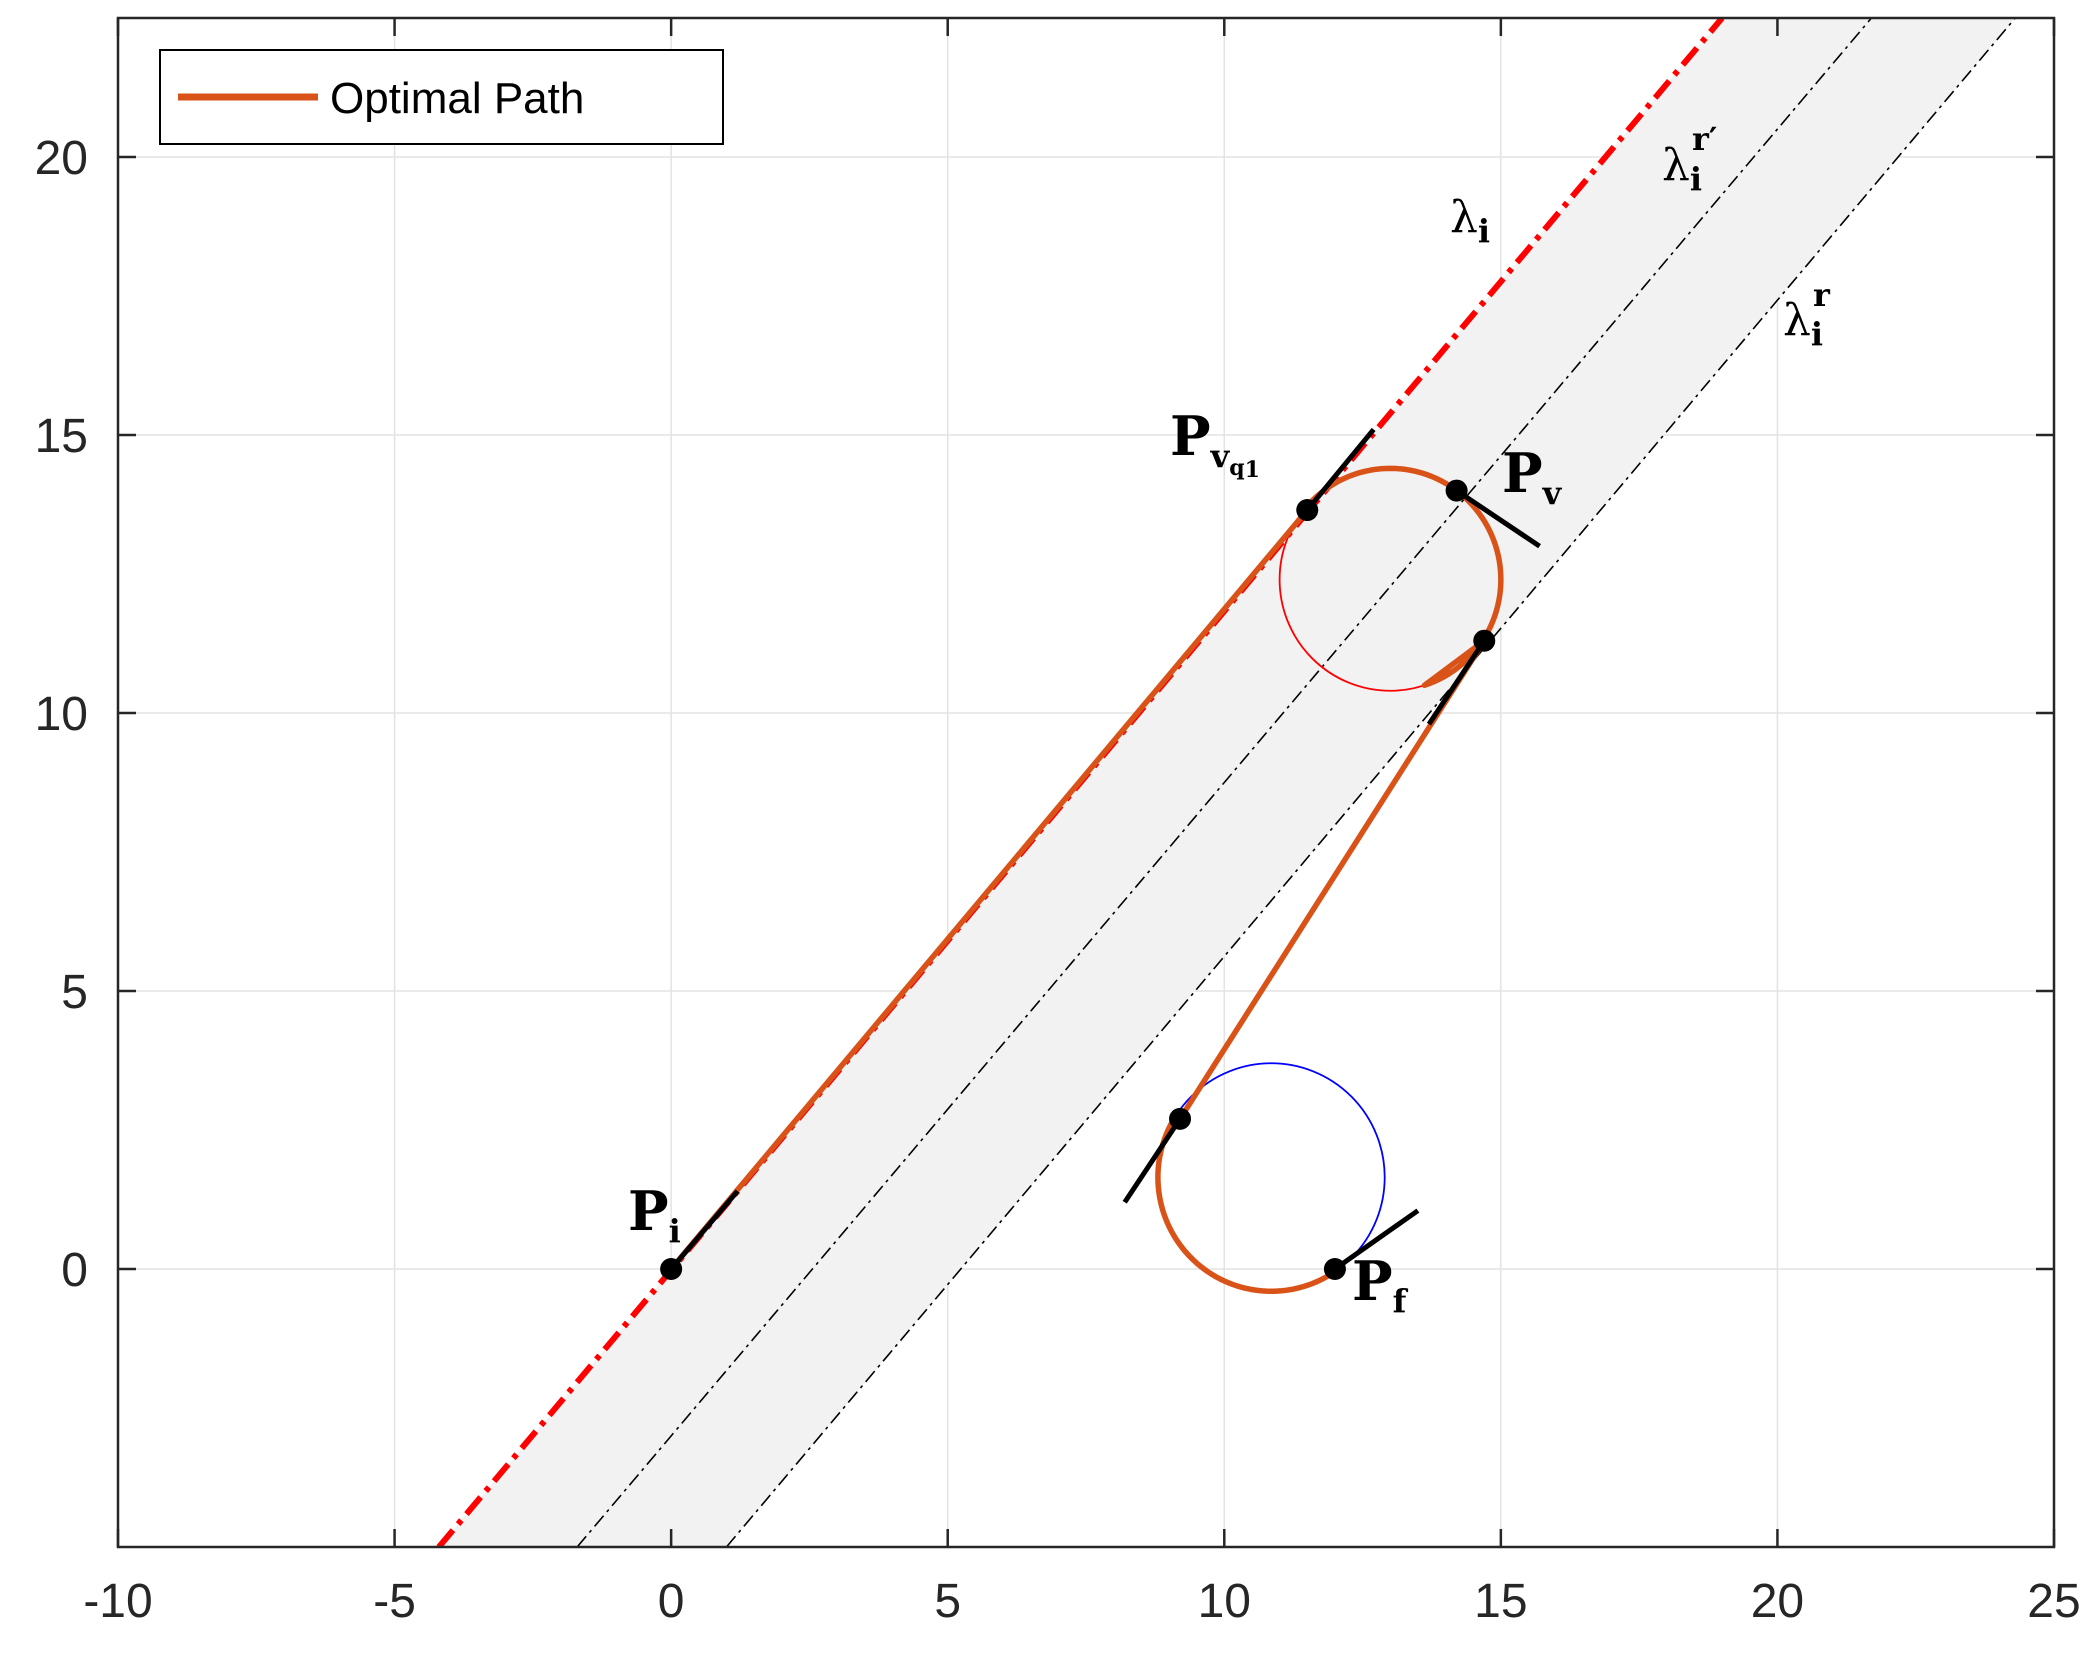 This screenshot has height=1656, width=2099. I want to click on point-pi, so click(671, 1269).